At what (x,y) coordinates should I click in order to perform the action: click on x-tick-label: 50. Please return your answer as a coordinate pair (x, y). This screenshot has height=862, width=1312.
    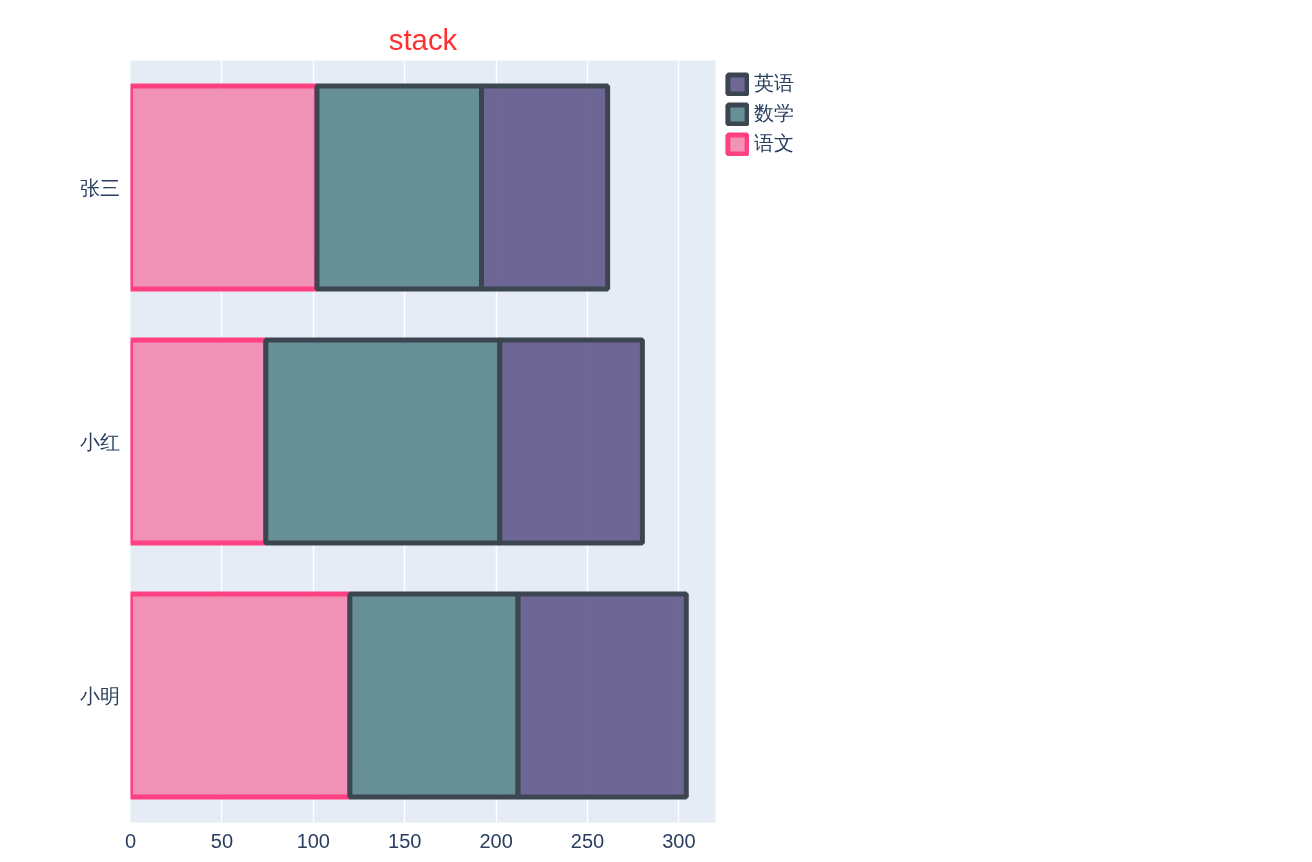
    Looking at the image, I should click on (222, 840).